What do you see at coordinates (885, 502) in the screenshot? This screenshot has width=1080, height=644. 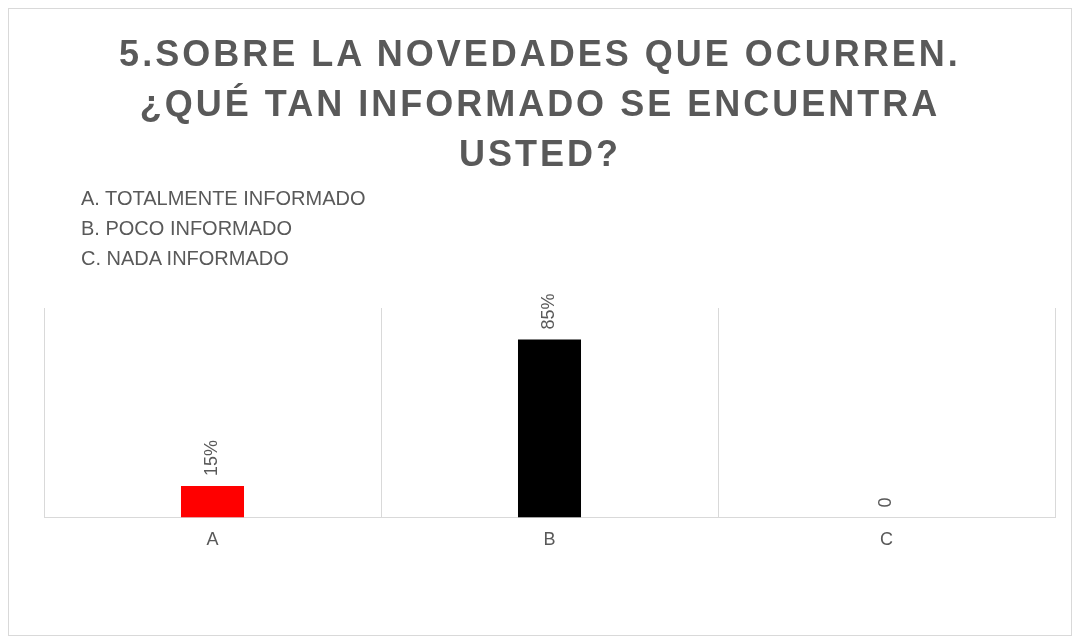 I see `data-label: 0` at bounding box center [885, 502].